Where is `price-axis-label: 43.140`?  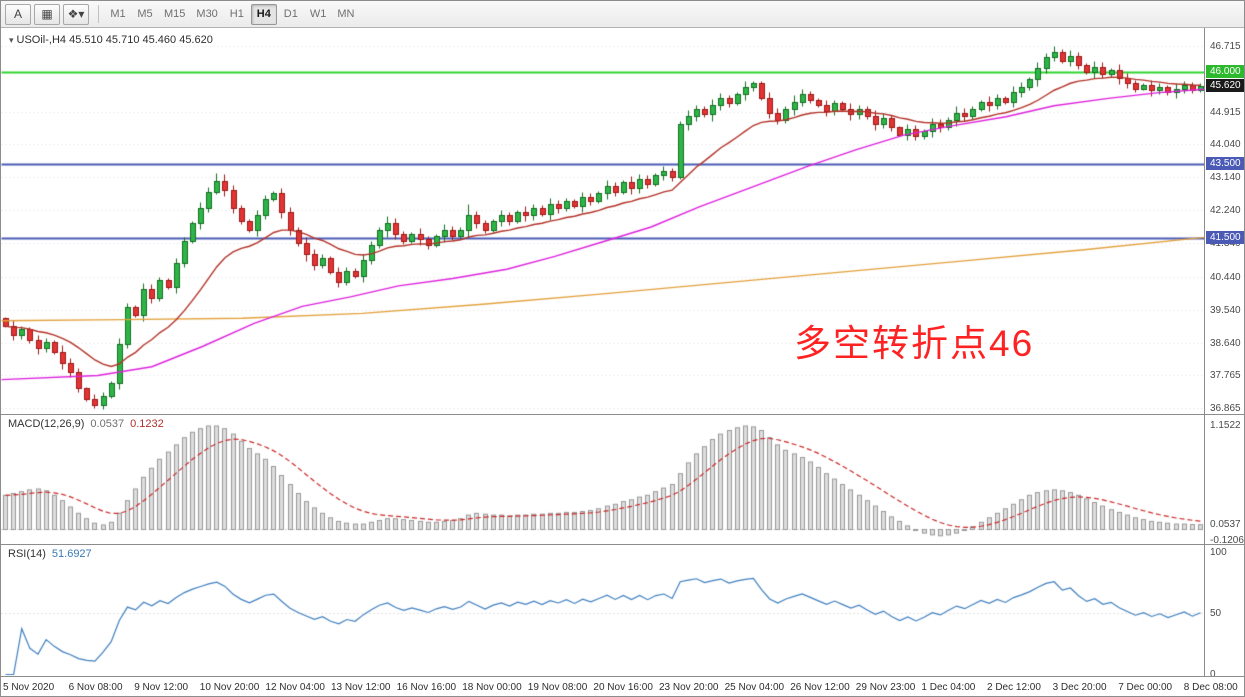
price-axis-label: 43.140 is located at coordinates (1225, 178).